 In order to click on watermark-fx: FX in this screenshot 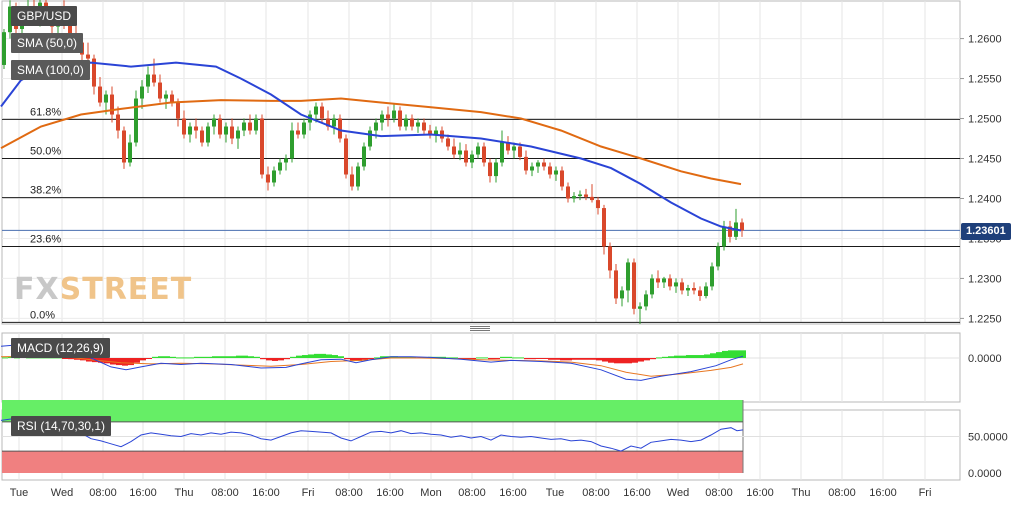, I will do `click(37, 289)`.